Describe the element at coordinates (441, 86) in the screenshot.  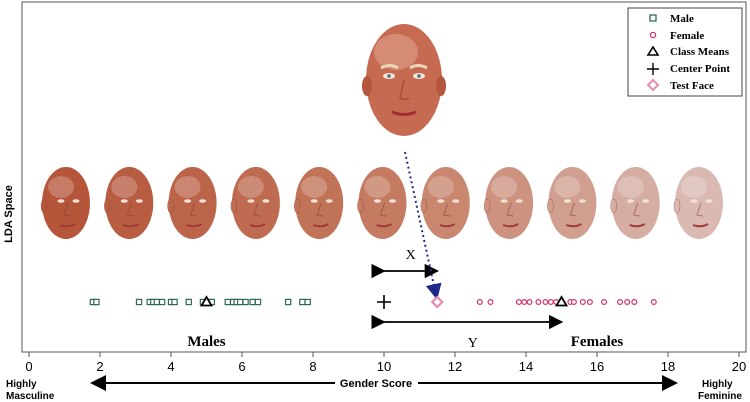
I see `test-face-ear-right` at that location.